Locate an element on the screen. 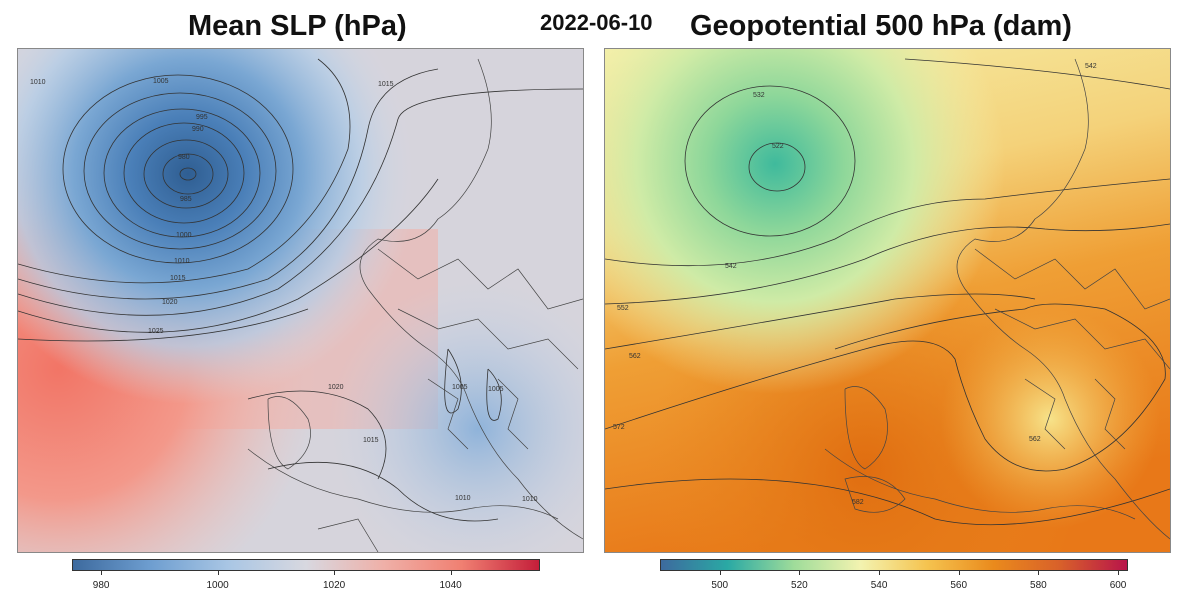 This screenshot has height=600, width=1200. contour-label: 985 is located at coordinates (186, 199).